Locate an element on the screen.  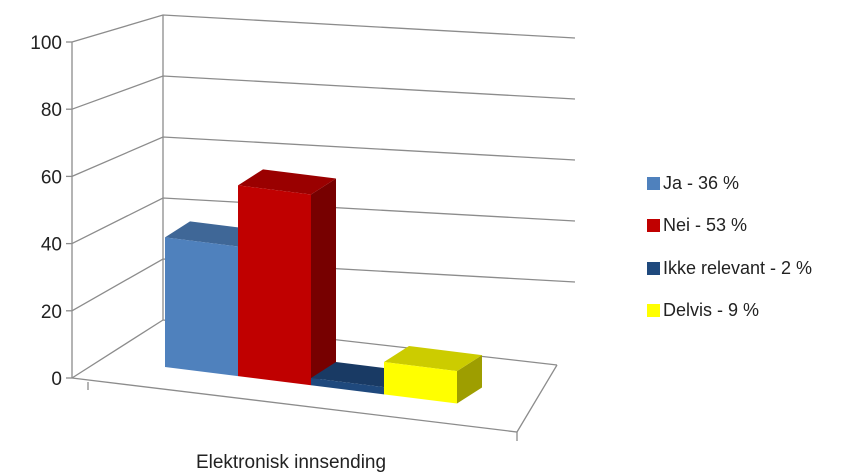
legend-label-ikke-relevant: Ikke relevant - 2 % is located at coordinates (738, 267).